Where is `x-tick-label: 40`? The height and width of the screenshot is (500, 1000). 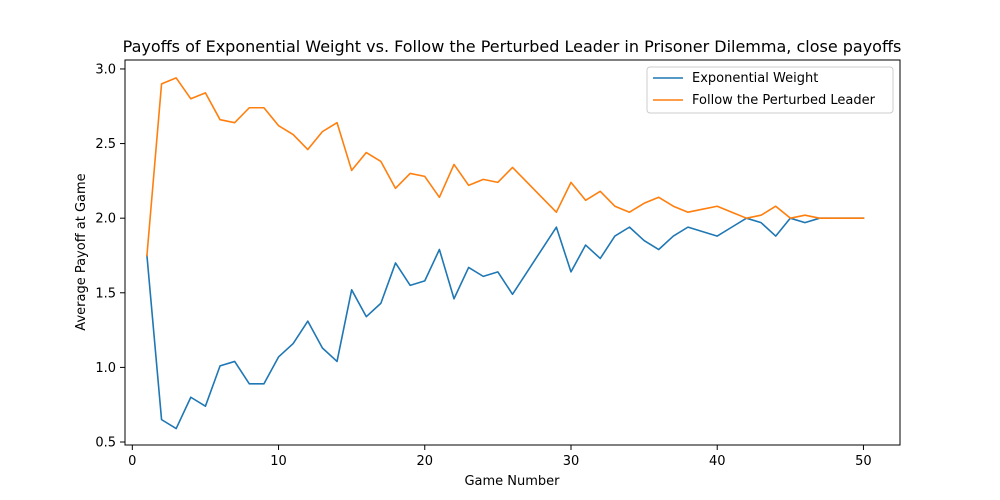 x-tick-label: 40 is located at coordinates (717, 461).